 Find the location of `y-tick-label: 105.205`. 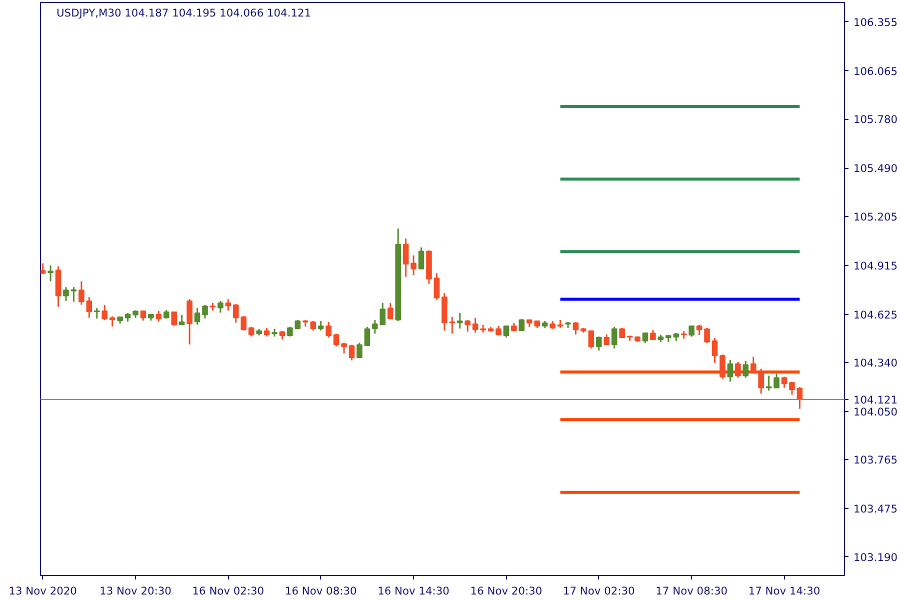

y-tick-label: 105.205 is located at coordinates (876, 217).